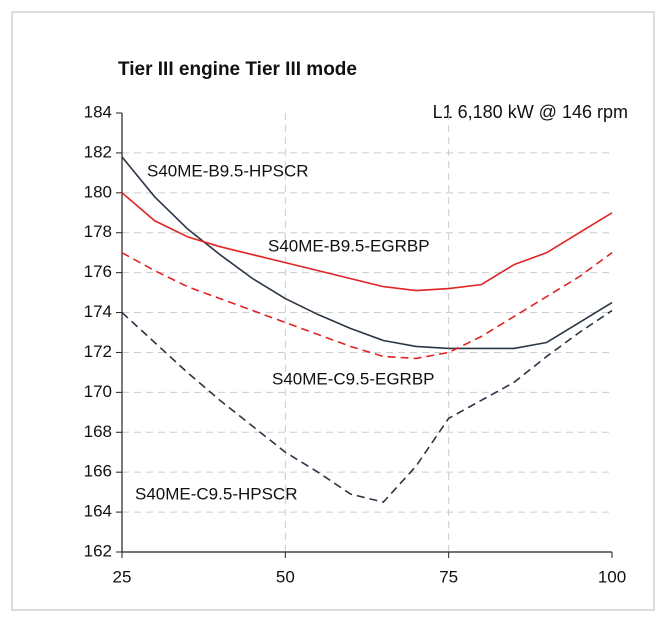 The height and width of the screenshot is (623, 666). I want to click on series-label: S40ME-B9.5-HPSCR, so click(228, 170).